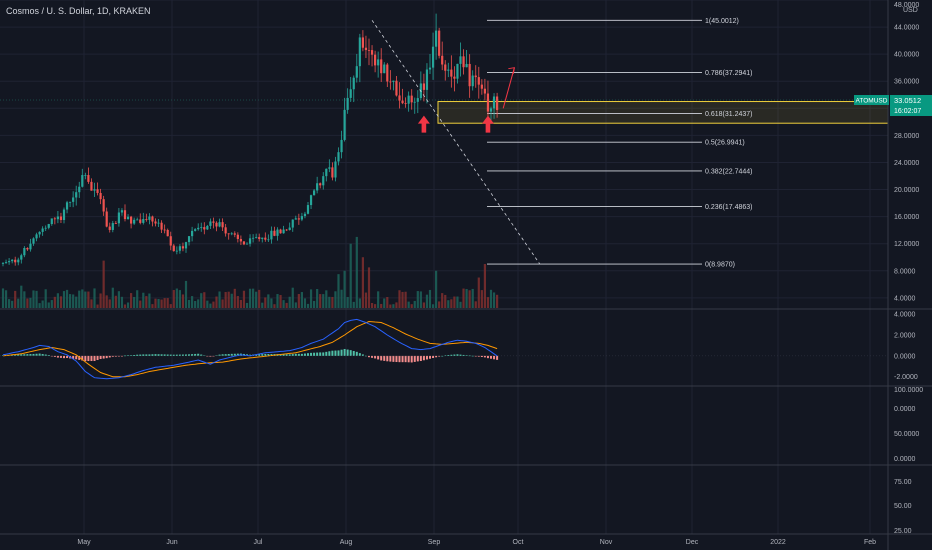 The width and height of the screenshot is (932, 550). What do you see at coordinates (906, 217) in the screenshot?
I see `price-tick-label: 16.0000` at bounding box center [906, 217].